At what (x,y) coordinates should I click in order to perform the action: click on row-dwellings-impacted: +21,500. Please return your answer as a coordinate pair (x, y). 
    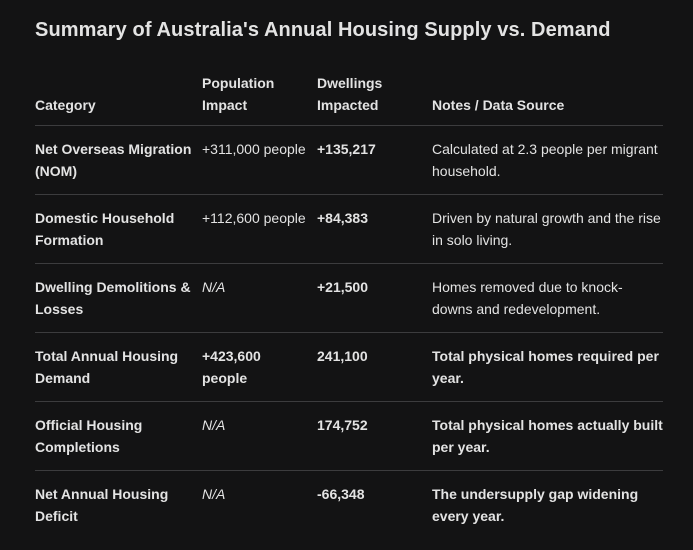
    Looking at the image, I should click on (374, 298).